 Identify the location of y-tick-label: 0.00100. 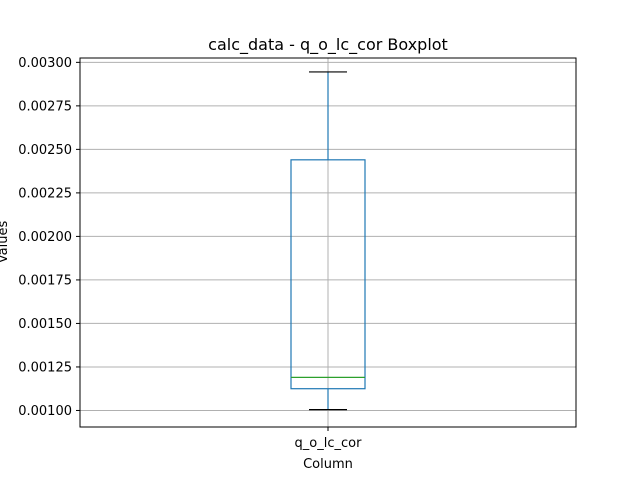
(45, 411).